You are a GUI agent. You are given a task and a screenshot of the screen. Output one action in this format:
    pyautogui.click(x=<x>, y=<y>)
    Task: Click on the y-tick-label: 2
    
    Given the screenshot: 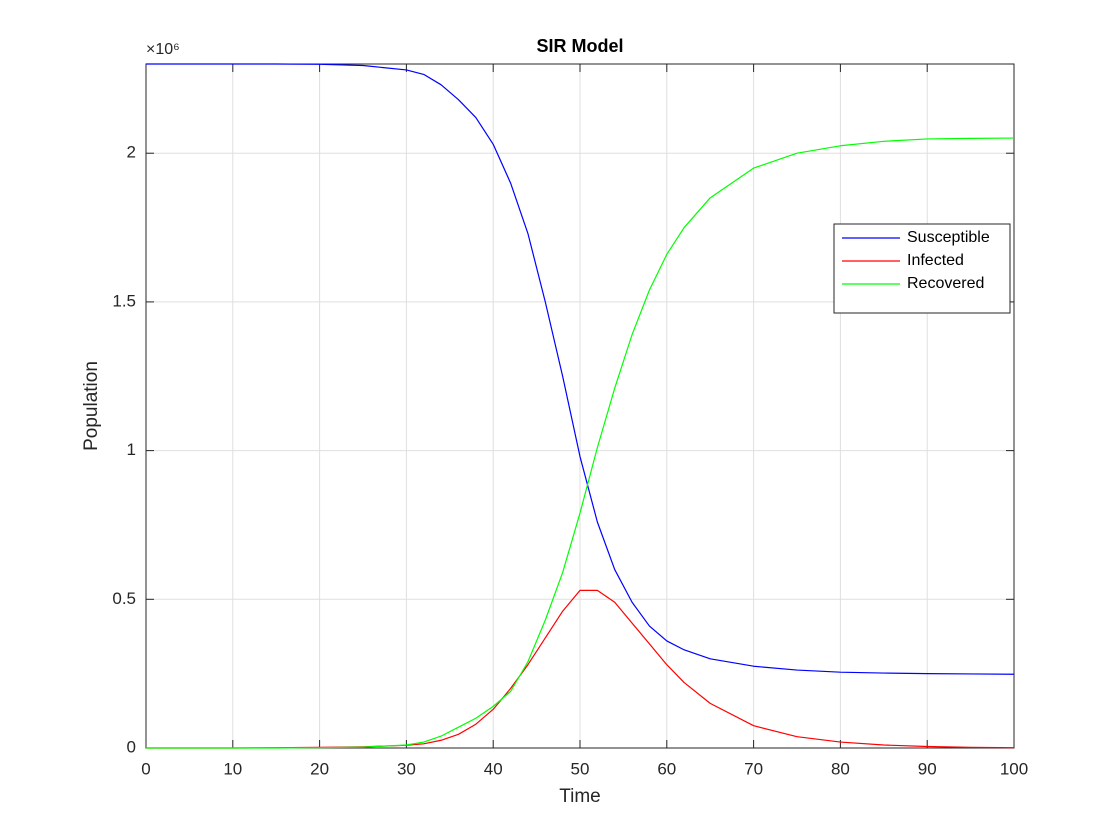 What is the action you would take?
    pyautogui.click(x=131, y=152)
    